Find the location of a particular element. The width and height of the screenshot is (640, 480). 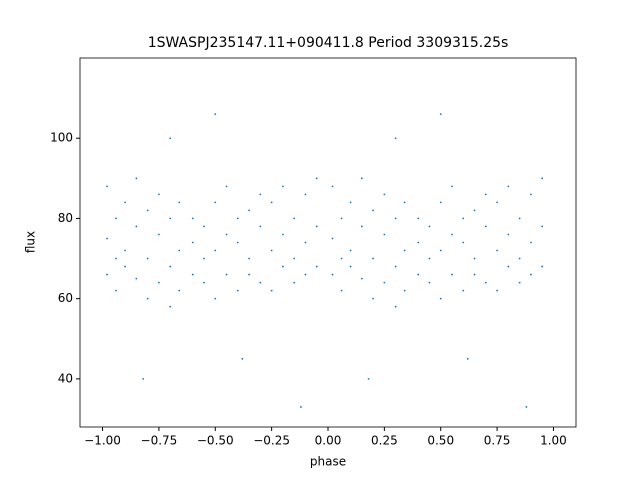

x-axis-label: phase is located at coordinates (328, 462).